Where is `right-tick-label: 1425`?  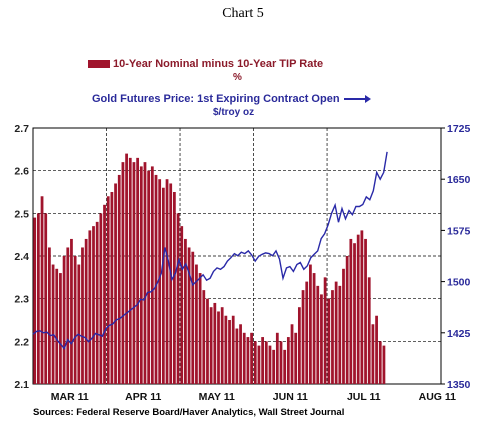
right-tick-label: 1425 is located at coordinates (459, 334).